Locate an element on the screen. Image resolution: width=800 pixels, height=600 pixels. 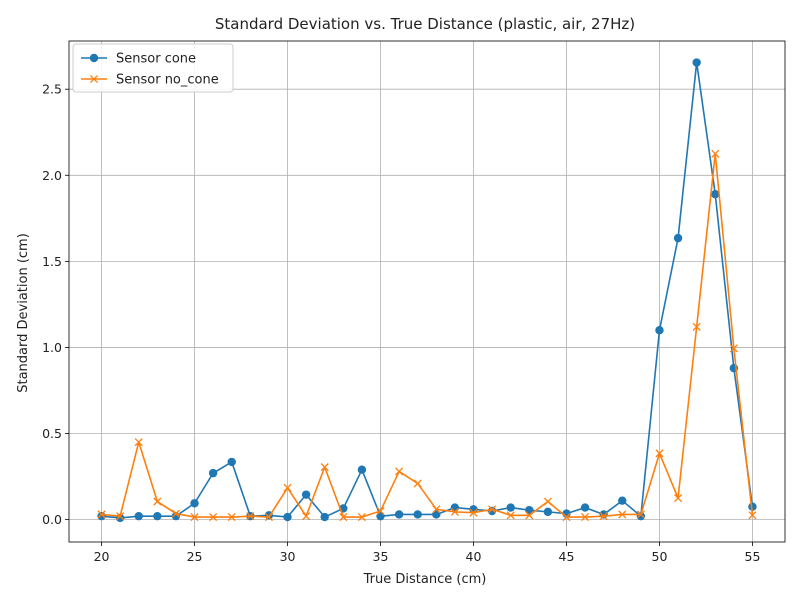
x-axis-label: True Distance (cm) is located at coordinates (425, 579).